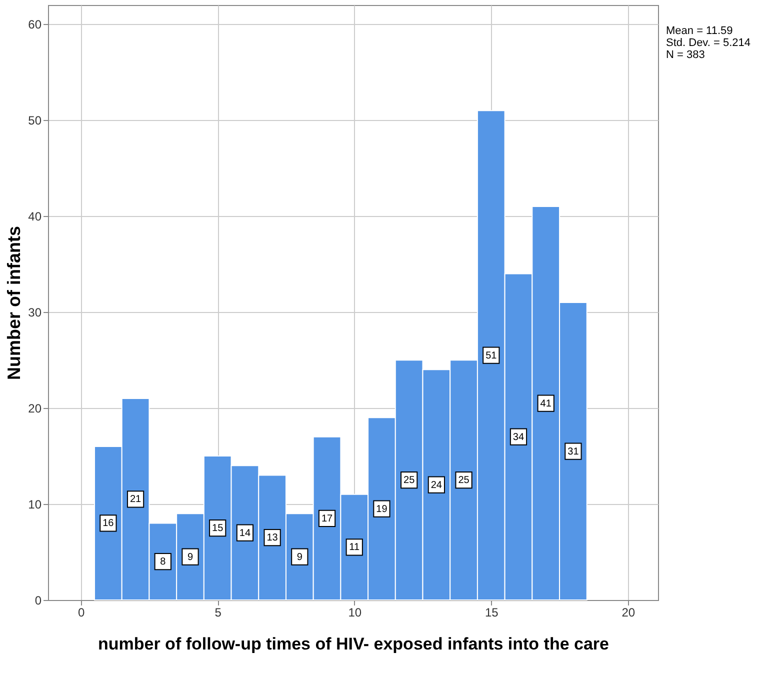 Image resolution: width=772 pixels, height=695 pixels. Describe the element at coordinates (136, 500) in the screenshot. I see `data-label: 21` at that location.